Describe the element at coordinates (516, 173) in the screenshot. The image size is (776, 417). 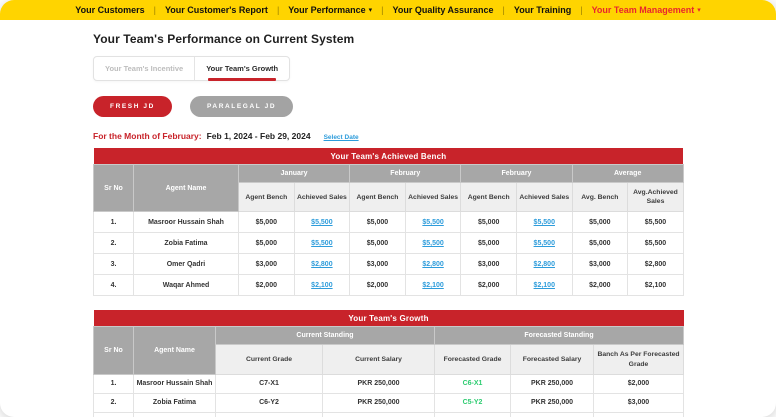
I see `month-group-header: February` at that location.